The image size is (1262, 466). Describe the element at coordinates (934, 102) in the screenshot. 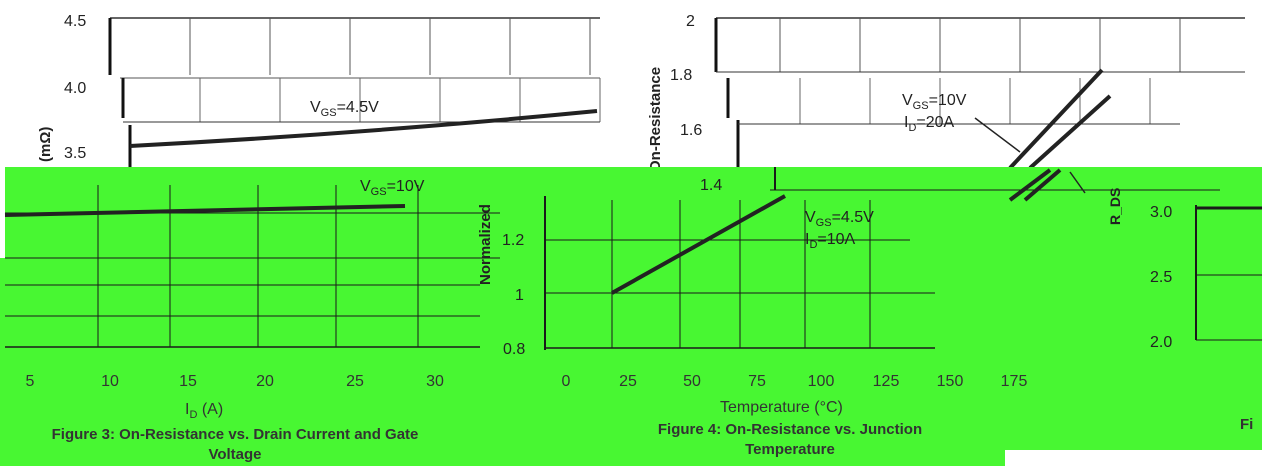

I see `label-vgs-10v: VGS=10V` at that location.